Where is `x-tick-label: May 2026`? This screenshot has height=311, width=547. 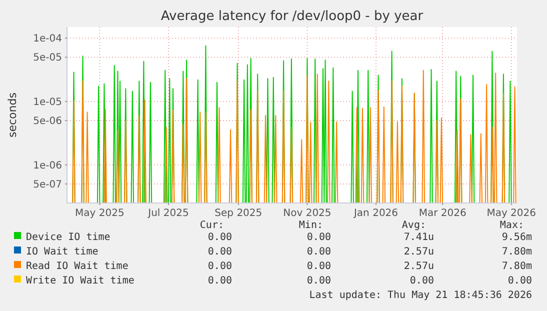
x-tick-label: May 2026 is located at coordinates (511, 213).